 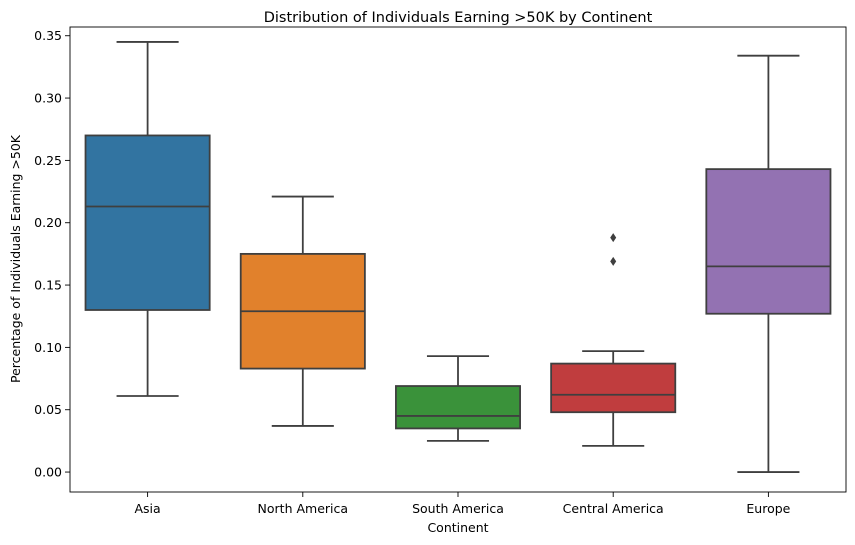 I want to click on x-tick-label: North America, so click(x=303, y=508).